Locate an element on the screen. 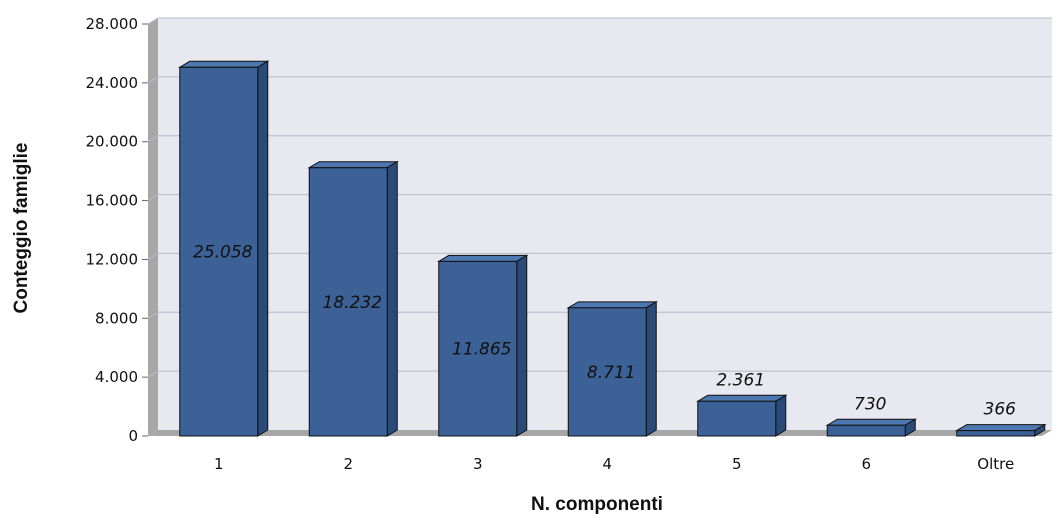 The width and height of the screenshot is (1059, 520). y-tick-label: 20.000 is located at coordinates (112, 142).